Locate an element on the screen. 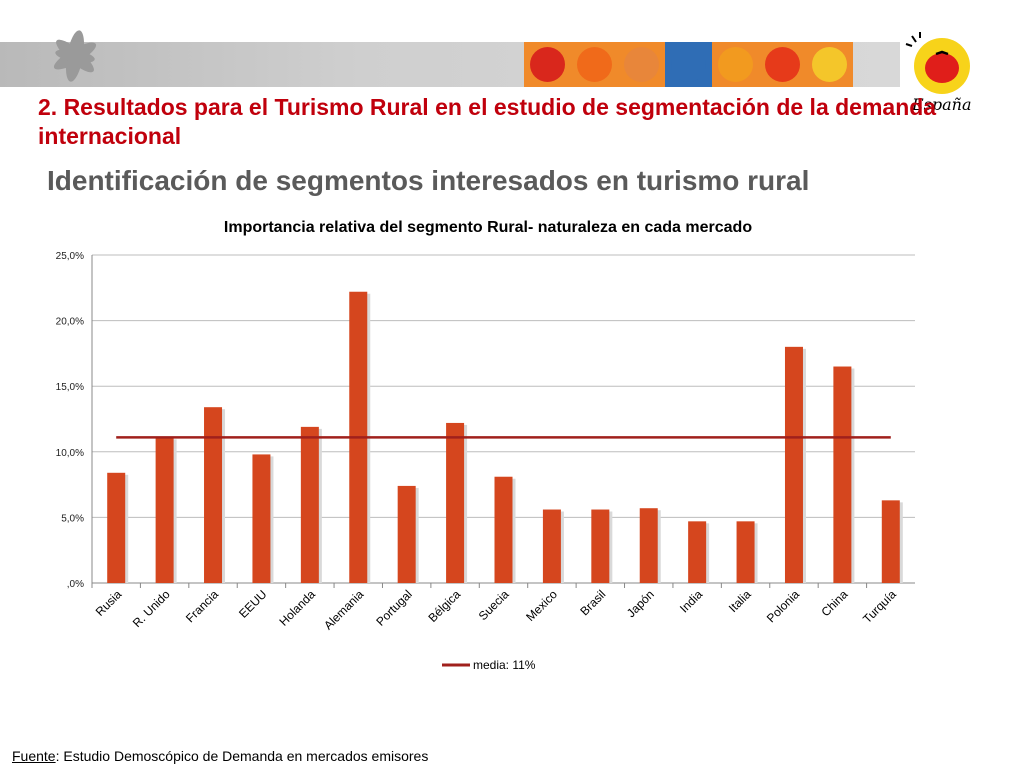  x-tick-label: Polonia is located at coordinates (783, 606).